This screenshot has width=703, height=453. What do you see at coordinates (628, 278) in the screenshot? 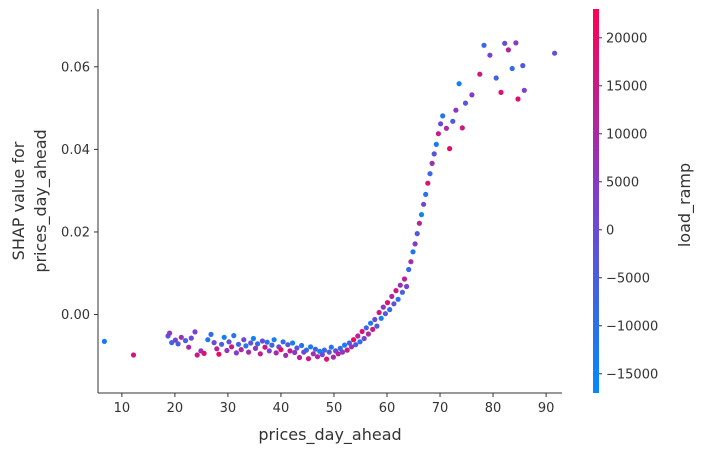
I see `colorbar-tick-label-5: −5000` at bounding box center [628, 278].